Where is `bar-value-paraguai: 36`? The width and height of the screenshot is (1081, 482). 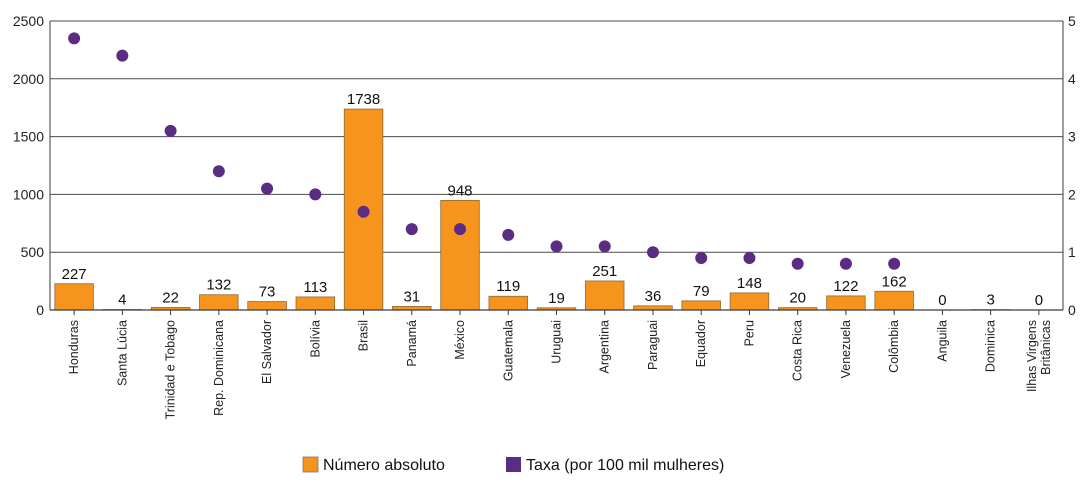 bar-value-paraguai: 36 is located at coordinates (653, 296).